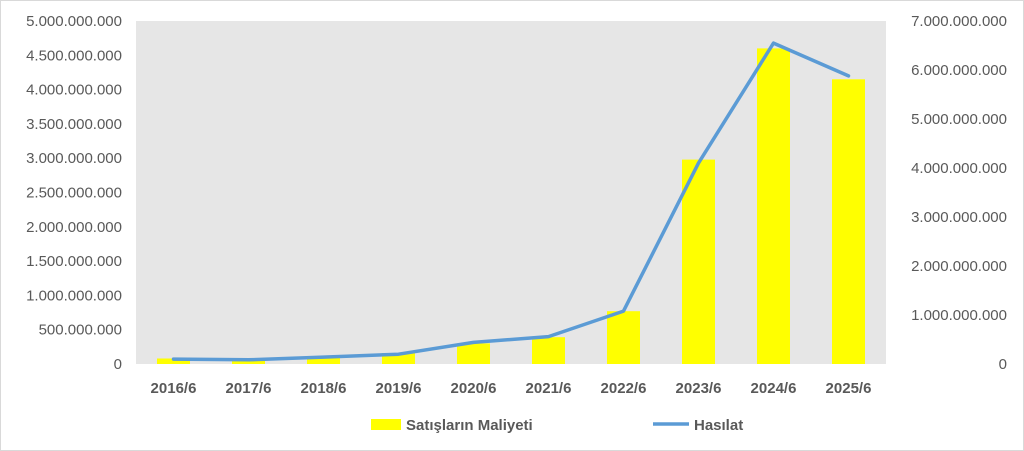 The height and width of the screenshot is (451, 1024). I want to click on right-tick-label: 7.000.000.000, so click(959, 21).